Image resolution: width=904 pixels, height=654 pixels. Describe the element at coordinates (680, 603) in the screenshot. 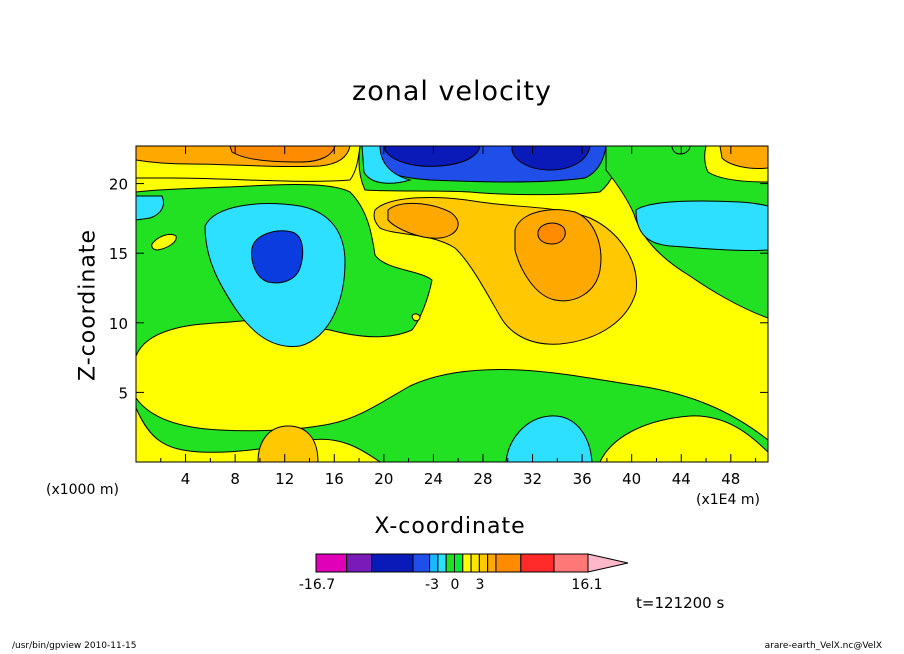

I see `time-annotation: t=121200 s` at that location.